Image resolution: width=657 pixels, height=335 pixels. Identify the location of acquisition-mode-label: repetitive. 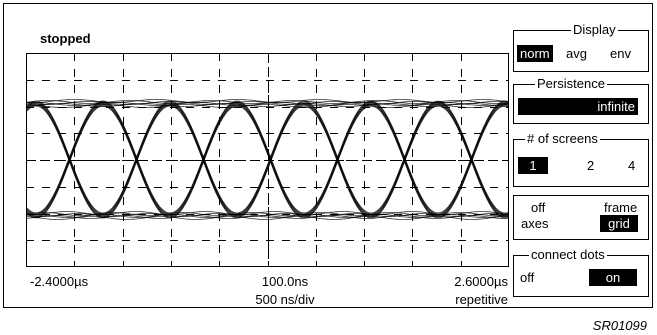
(481, 299).